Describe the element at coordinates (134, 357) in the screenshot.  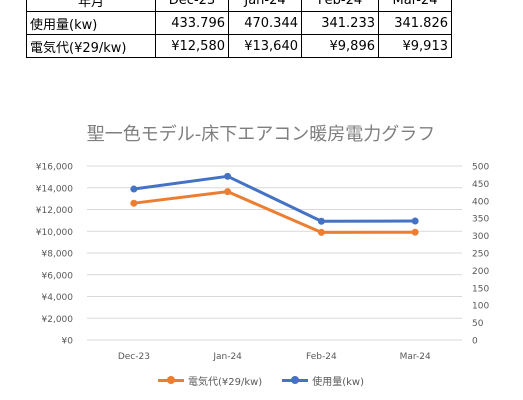
I see `x-tick-label: Dec-23` at that location.